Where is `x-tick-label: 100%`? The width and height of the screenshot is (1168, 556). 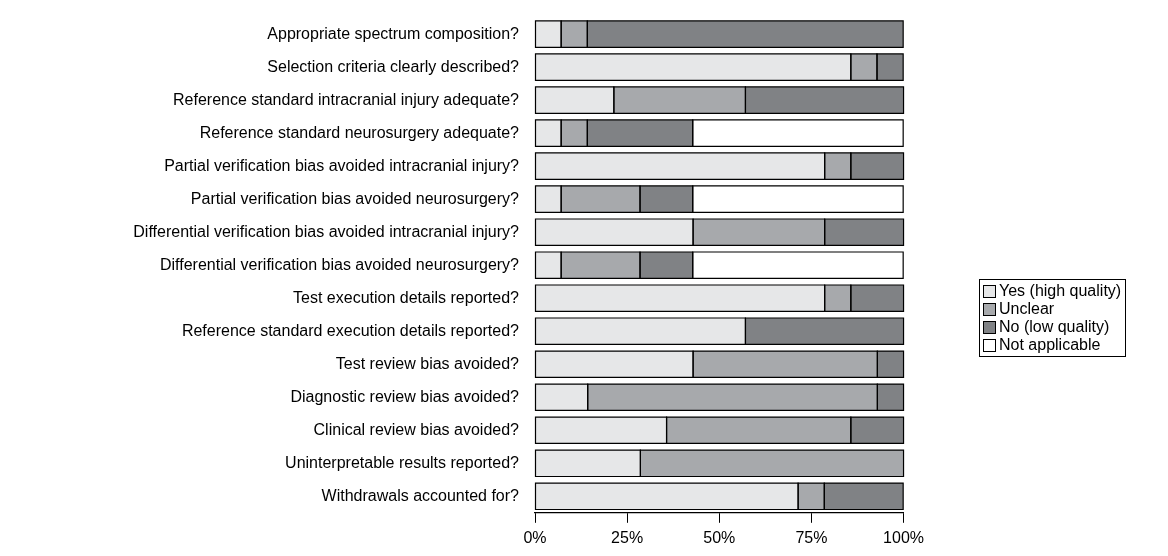 x-tick-label: 100% is located at coordinates (903, 537).